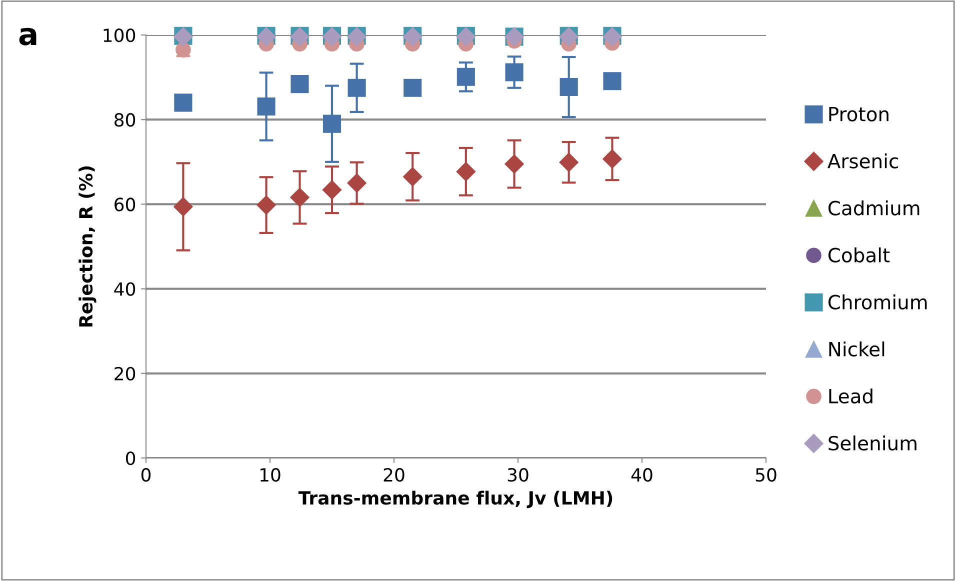 The image size is (956, 581). What do you see at coordinates (850, 396) in the screenshot?
I see `legend-label: Lead` at bounding box center [850, 396].